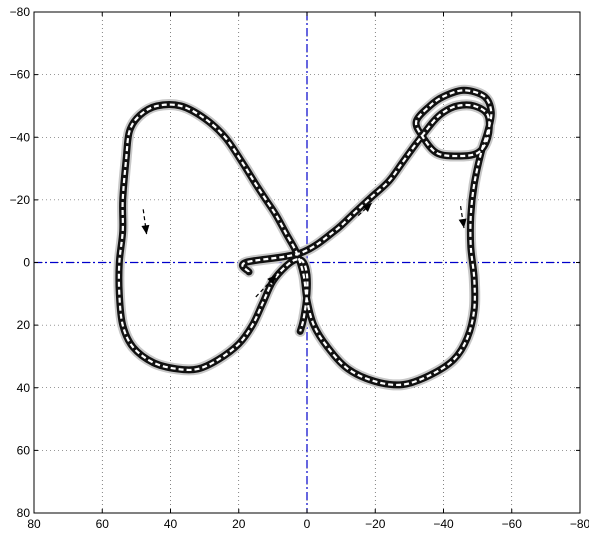  I want to click on x-tick-label: 80, so click(34, 524).